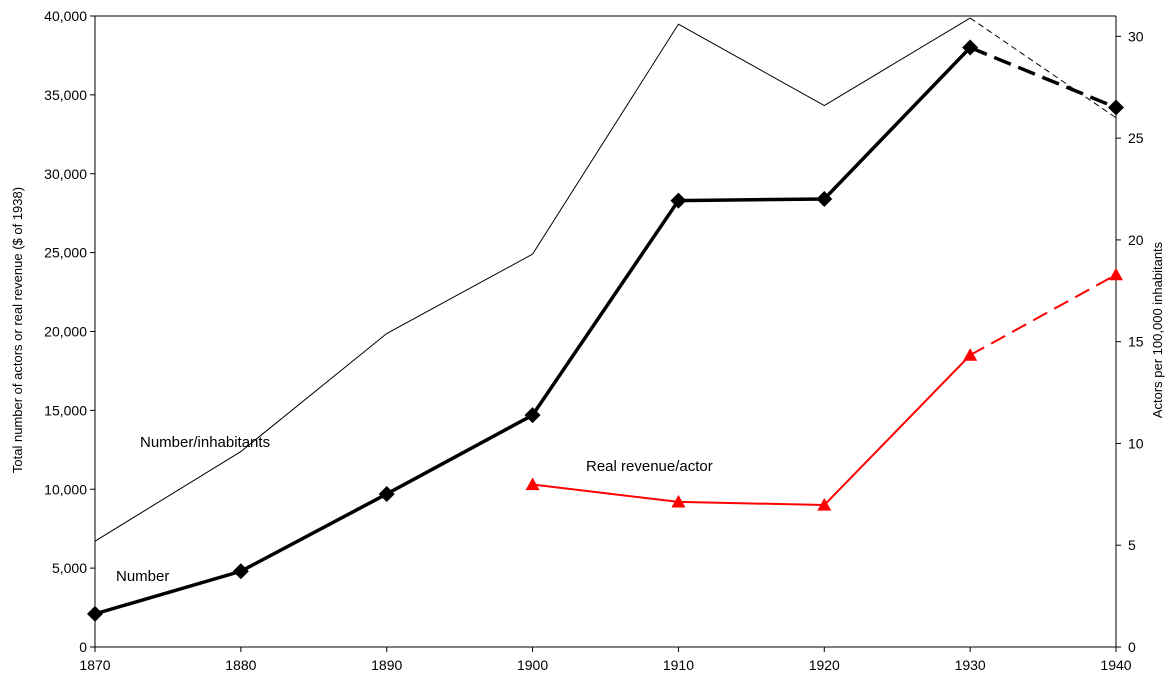 The height and width of the screenshot is (677, 1173). Describe the element at coordinates (65, 410) in the screenshot. I see `y-left-tick-label: 15,000` at that location.